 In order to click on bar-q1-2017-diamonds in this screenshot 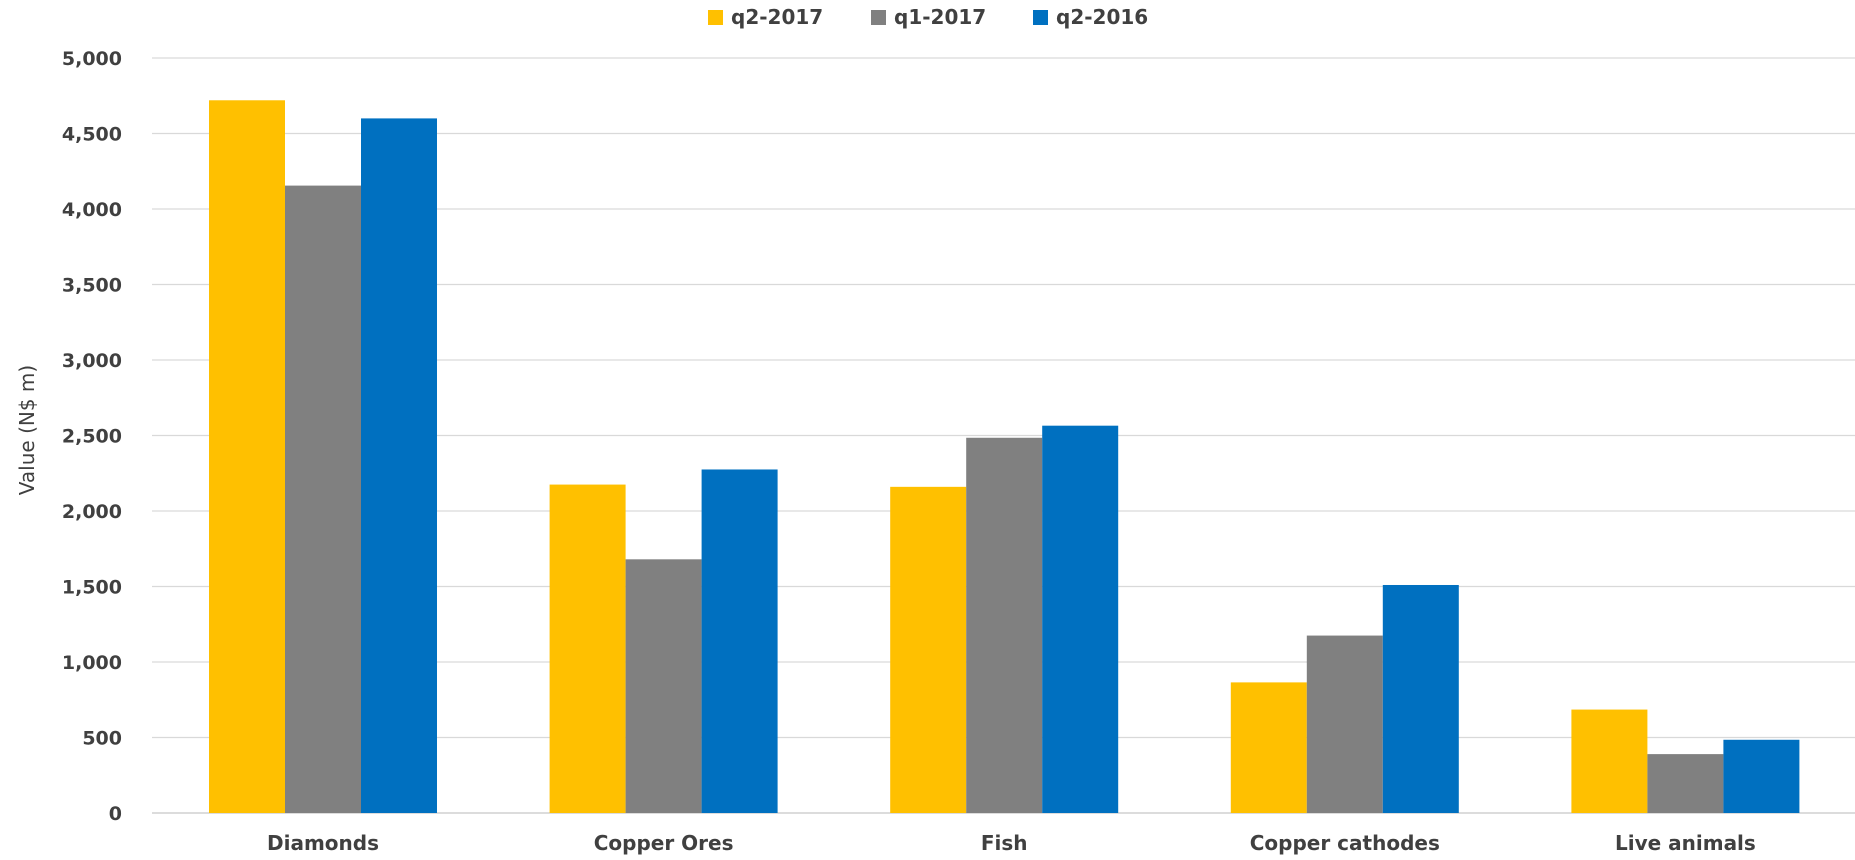, I will do `click(323, 499)`.